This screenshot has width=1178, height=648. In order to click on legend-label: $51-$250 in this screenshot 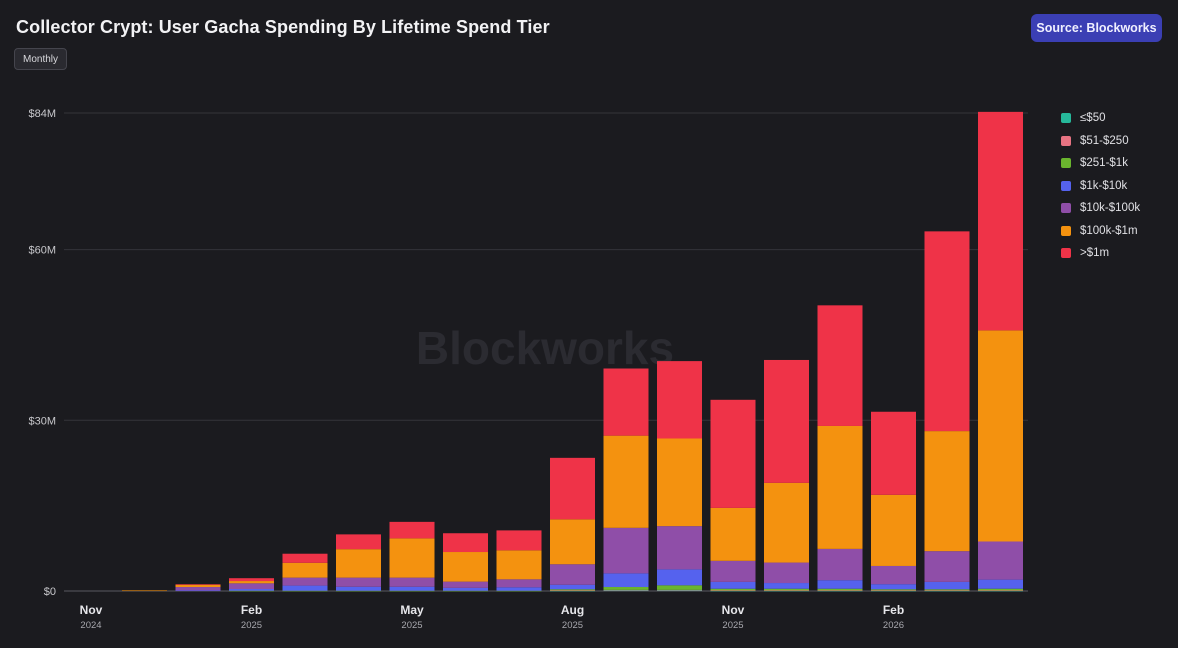, I will do `click(1104, 140)`.